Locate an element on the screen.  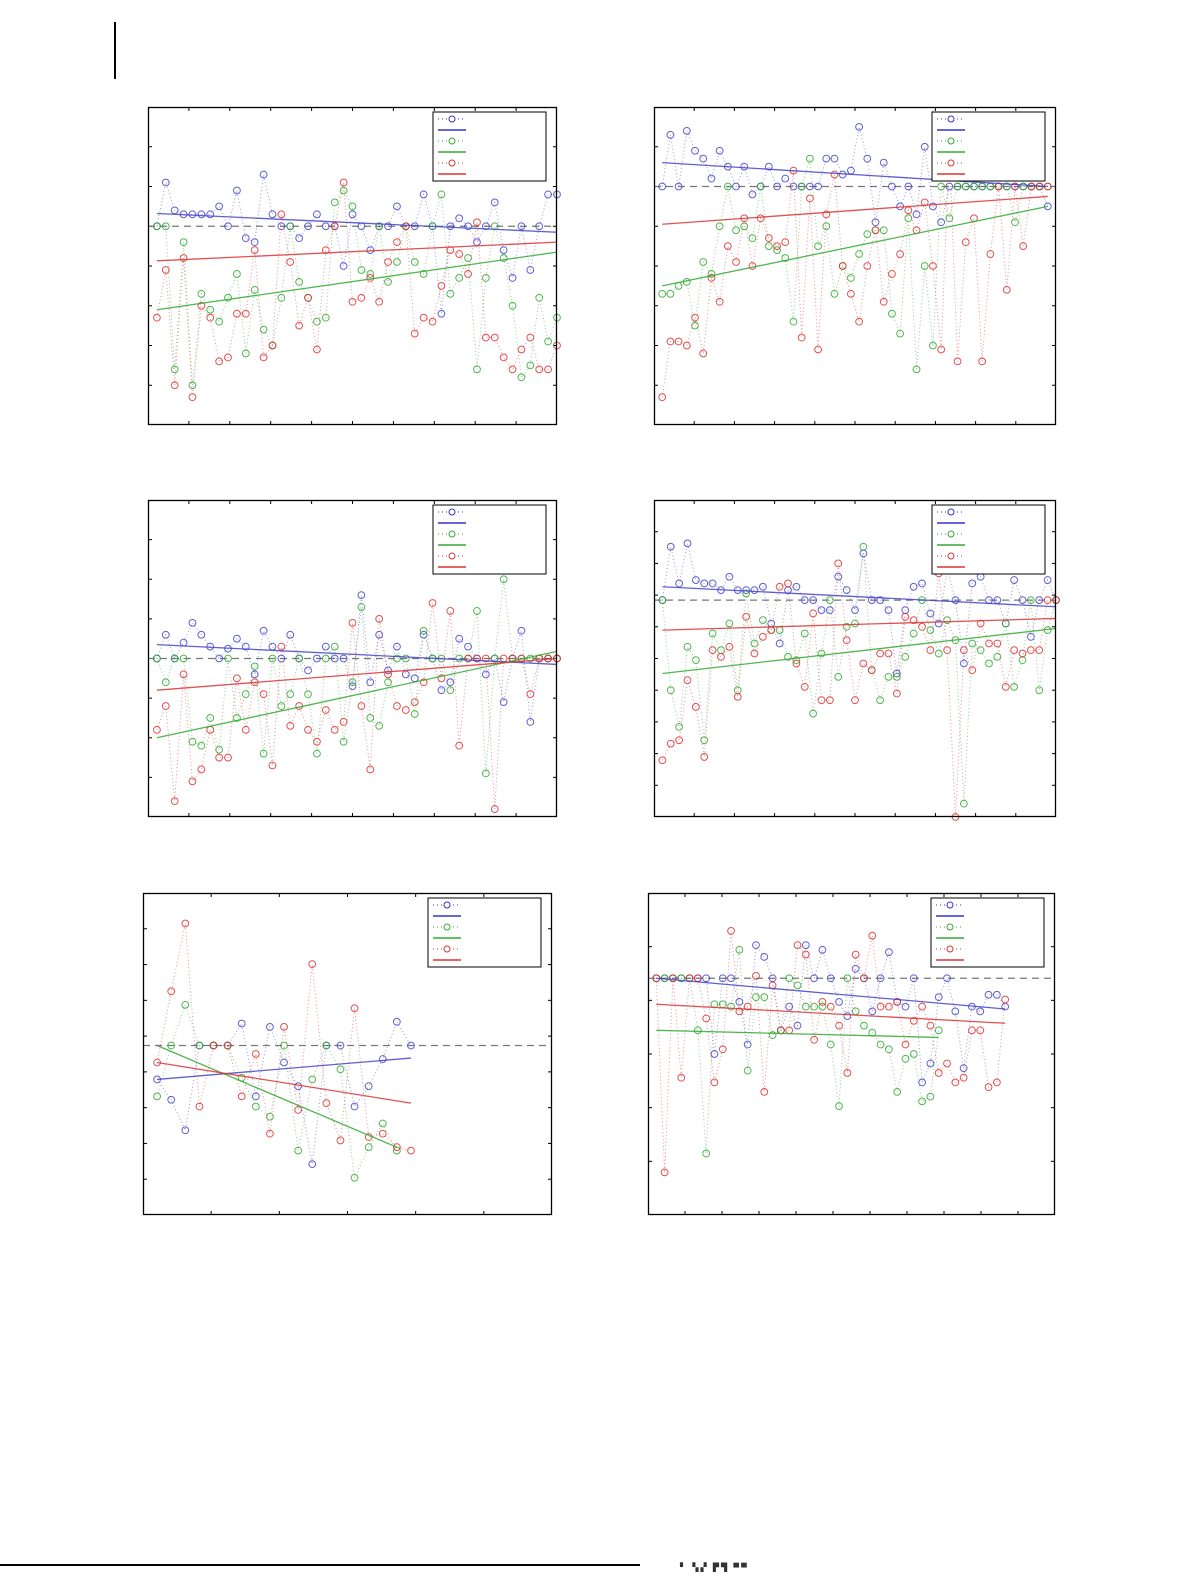
red-fit-trend-line is located at coordinates (831, 1013).